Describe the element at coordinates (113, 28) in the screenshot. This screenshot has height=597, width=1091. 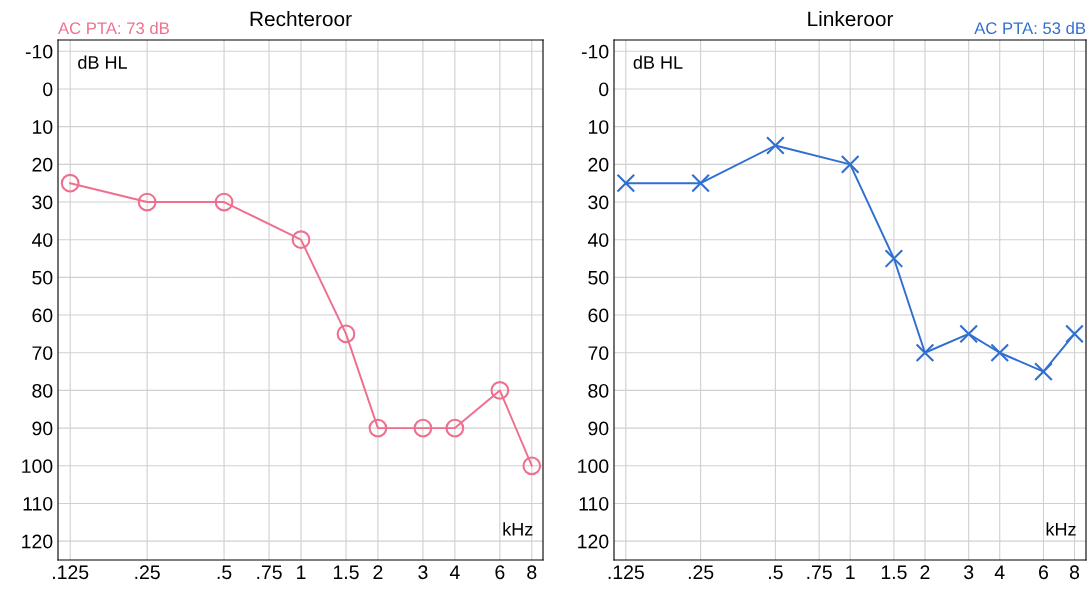
I see `text: AC PTA: 73 dB` at that location.